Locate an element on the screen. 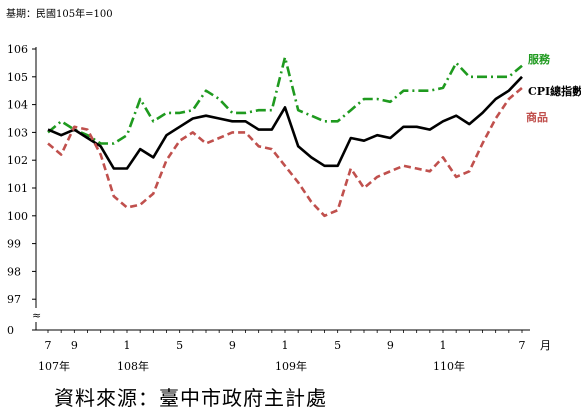 The image size is (581, 413). y-tick-label: 99 is located at coordinates (14, 244).